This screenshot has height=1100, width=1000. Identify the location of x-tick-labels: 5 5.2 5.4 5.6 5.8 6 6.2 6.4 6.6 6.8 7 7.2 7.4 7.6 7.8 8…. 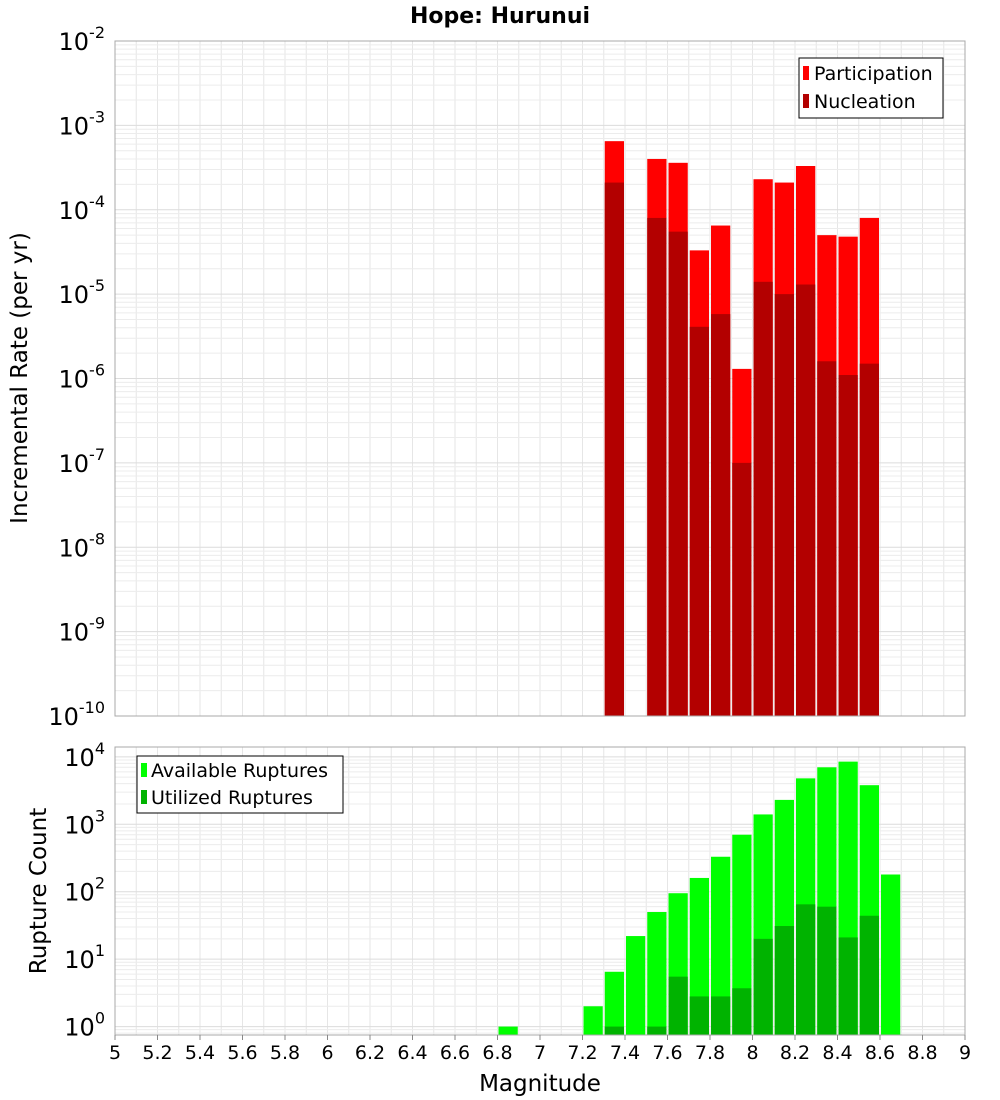
(540, 1049).